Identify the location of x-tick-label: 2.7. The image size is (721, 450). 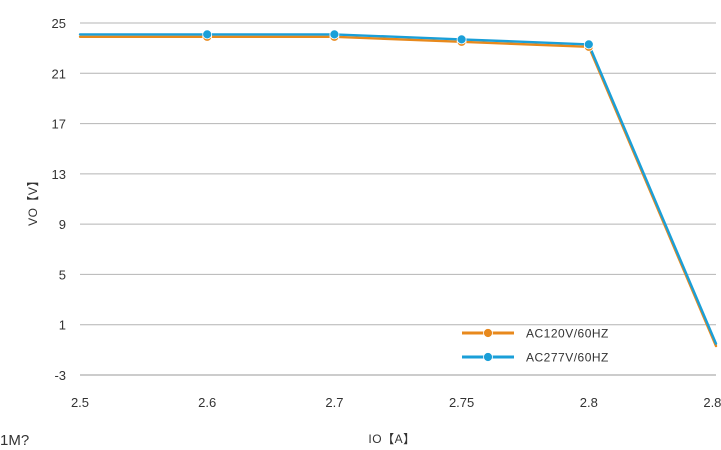
(334, 402).